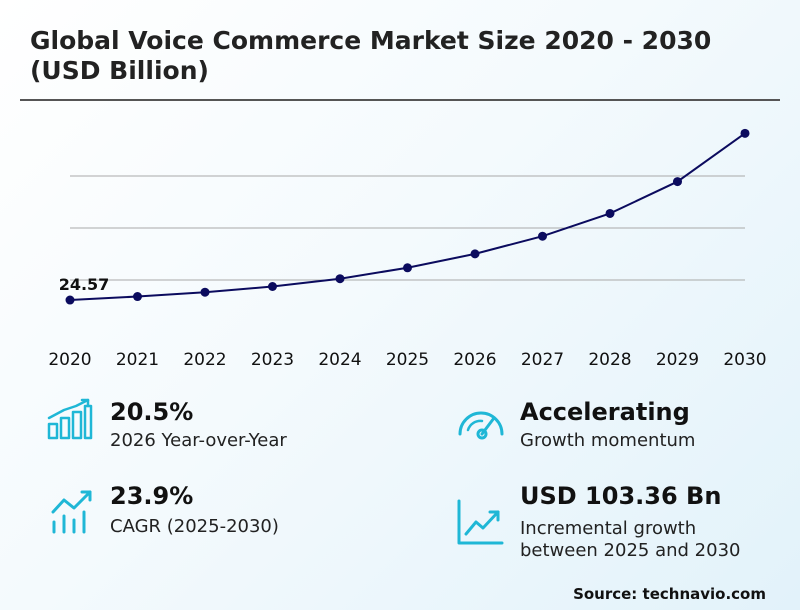 The height and width of the screenshot is (610, 800). Describe the element at coordinates (194, 526) in the screenshot. I see `stat-cagr-label: CAGR (2025-2030)` at that location.